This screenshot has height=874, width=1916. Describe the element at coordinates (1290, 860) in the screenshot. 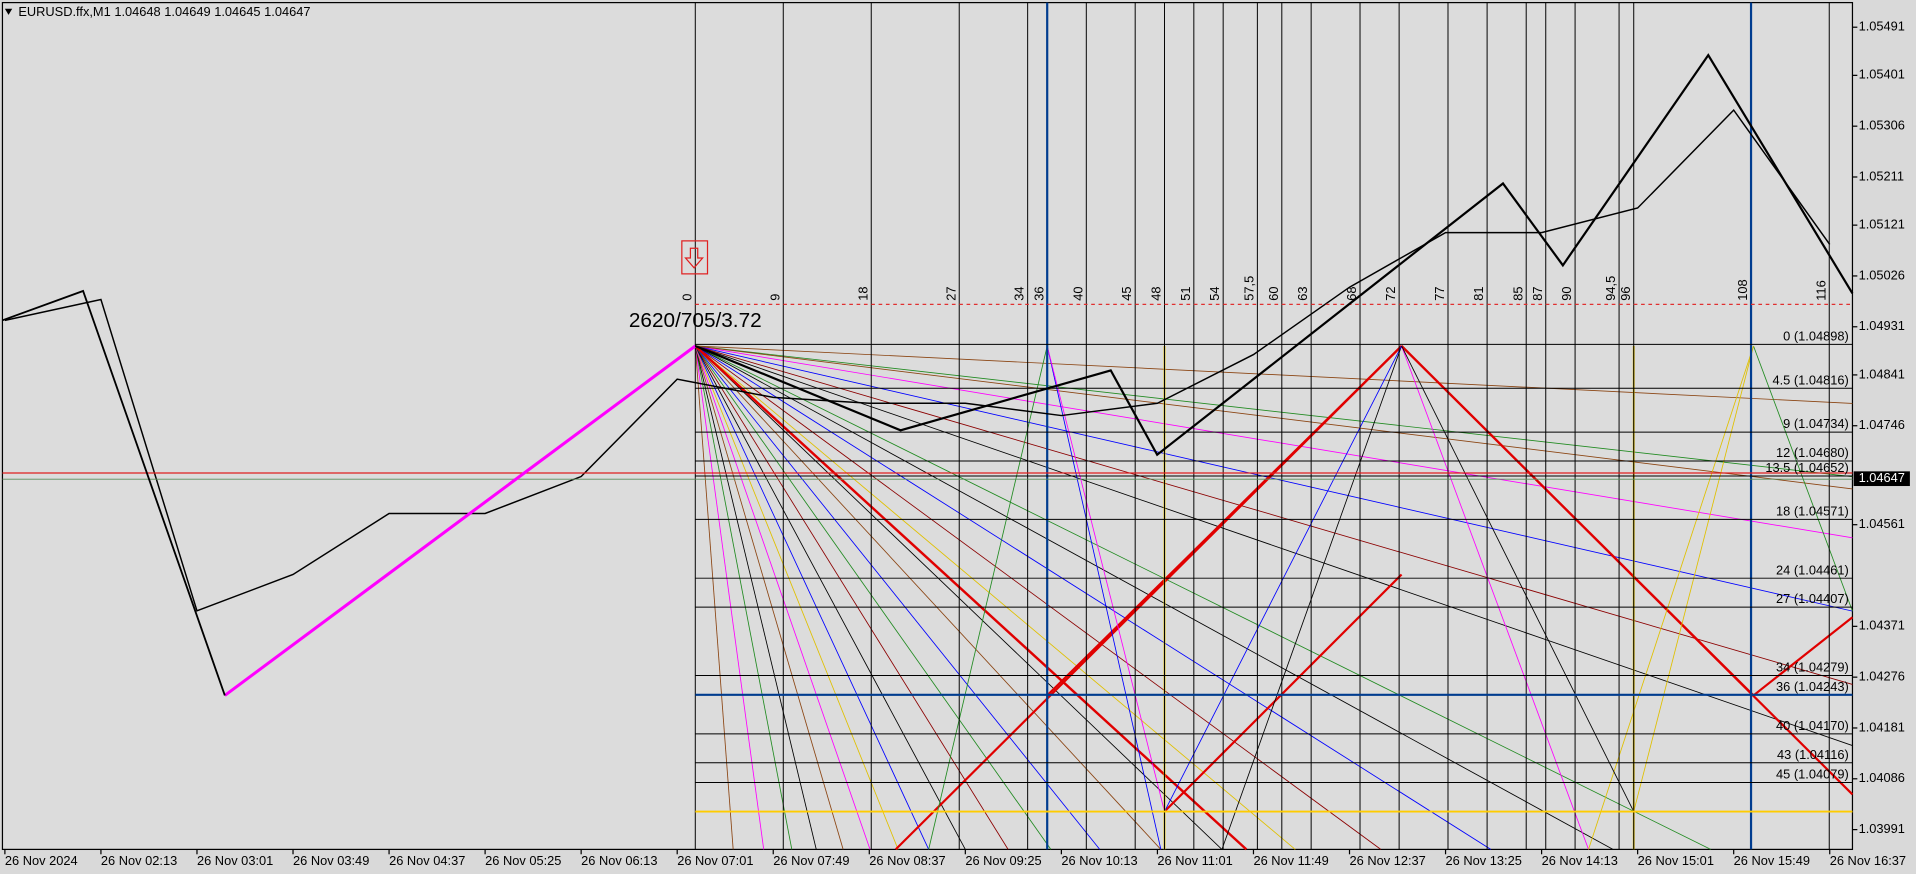

I see `x-tick-label: 26 Nov 11:49` at that location.